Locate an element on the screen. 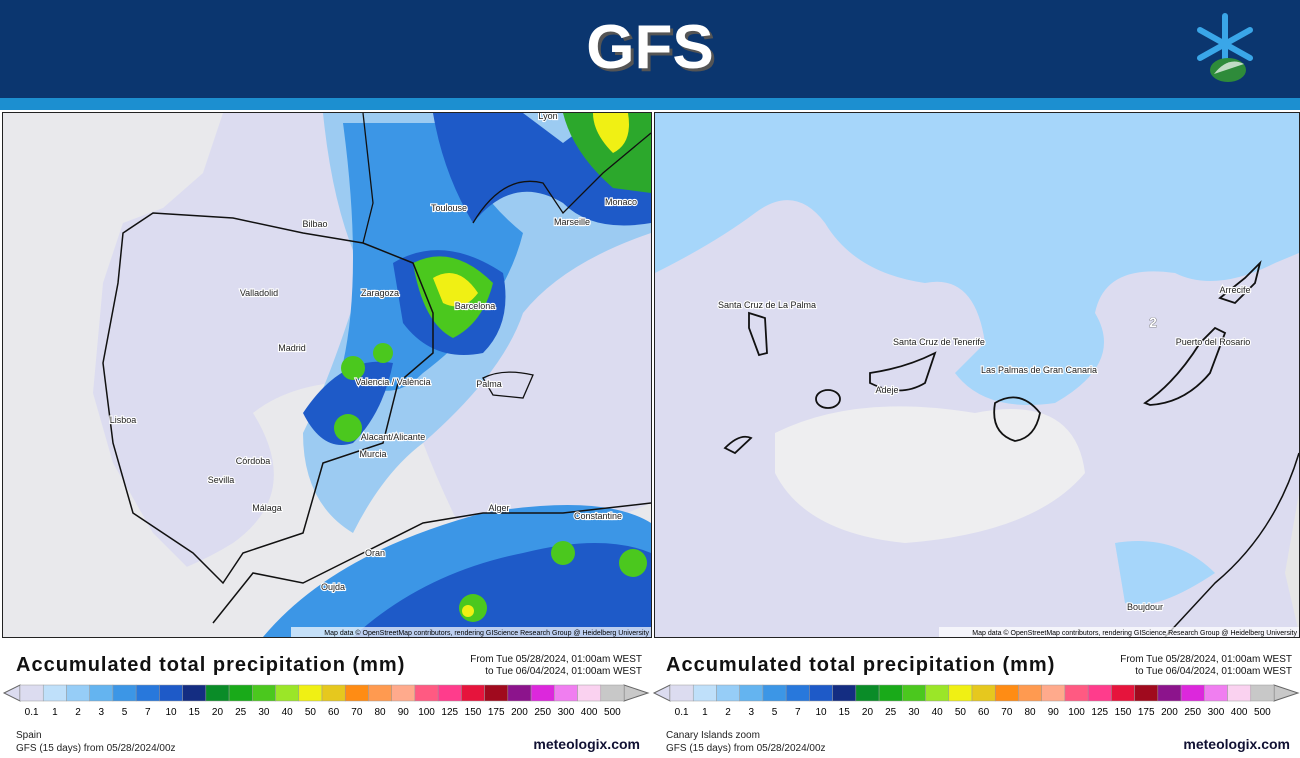 This screenshot has height=758, width=1300. period-to: to Tue 06/04/2024, 01:00am WEST is located at coordinates (1213, 671).